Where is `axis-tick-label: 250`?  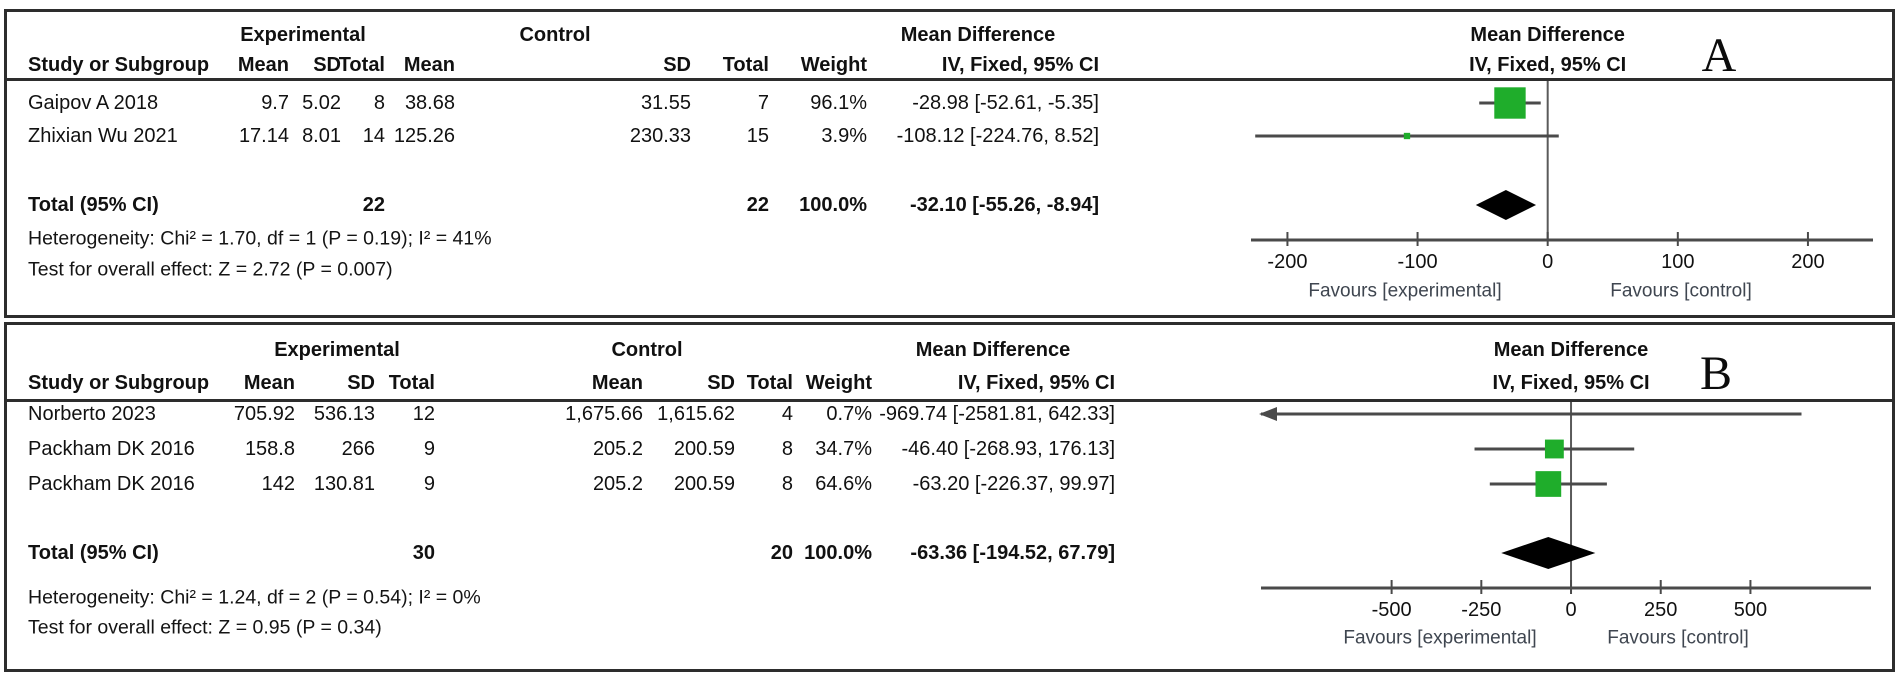 axis-tick-label: 250 is located at coordinates (1661, 610).